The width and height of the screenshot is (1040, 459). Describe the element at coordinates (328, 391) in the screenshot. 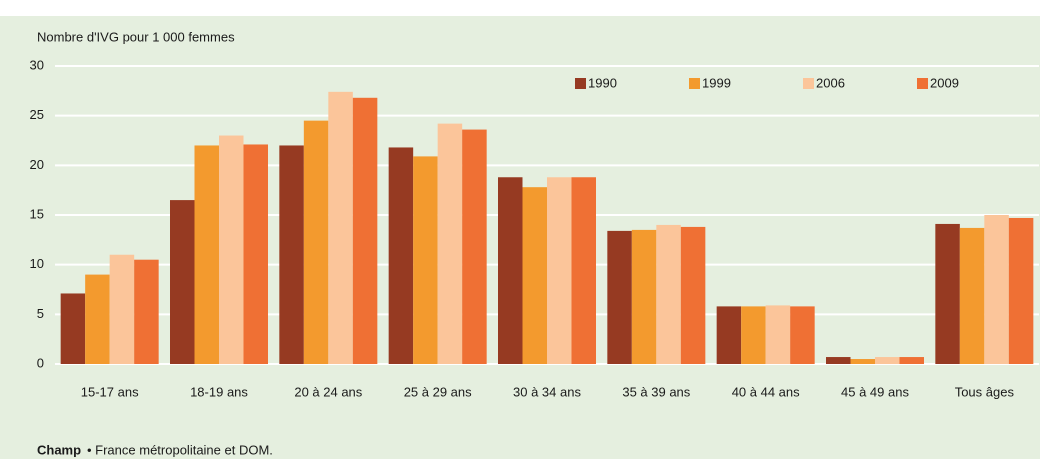

I see `x-tick-label: 20 à 24 ans` at that location.